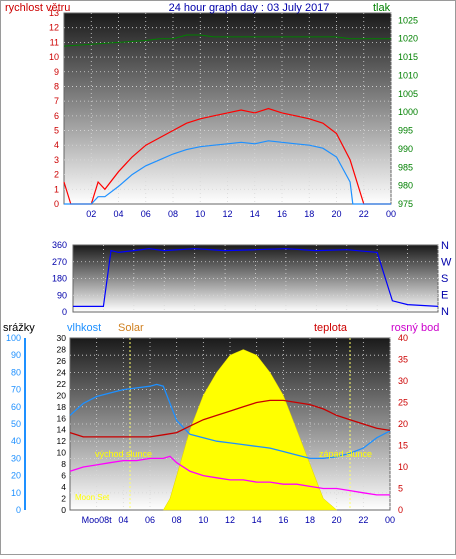 This screenshot has height=559, width=456. Describe the element at coordinates (16, 458) in the screenshot. I see `rain-tick-label: 30` at that location.